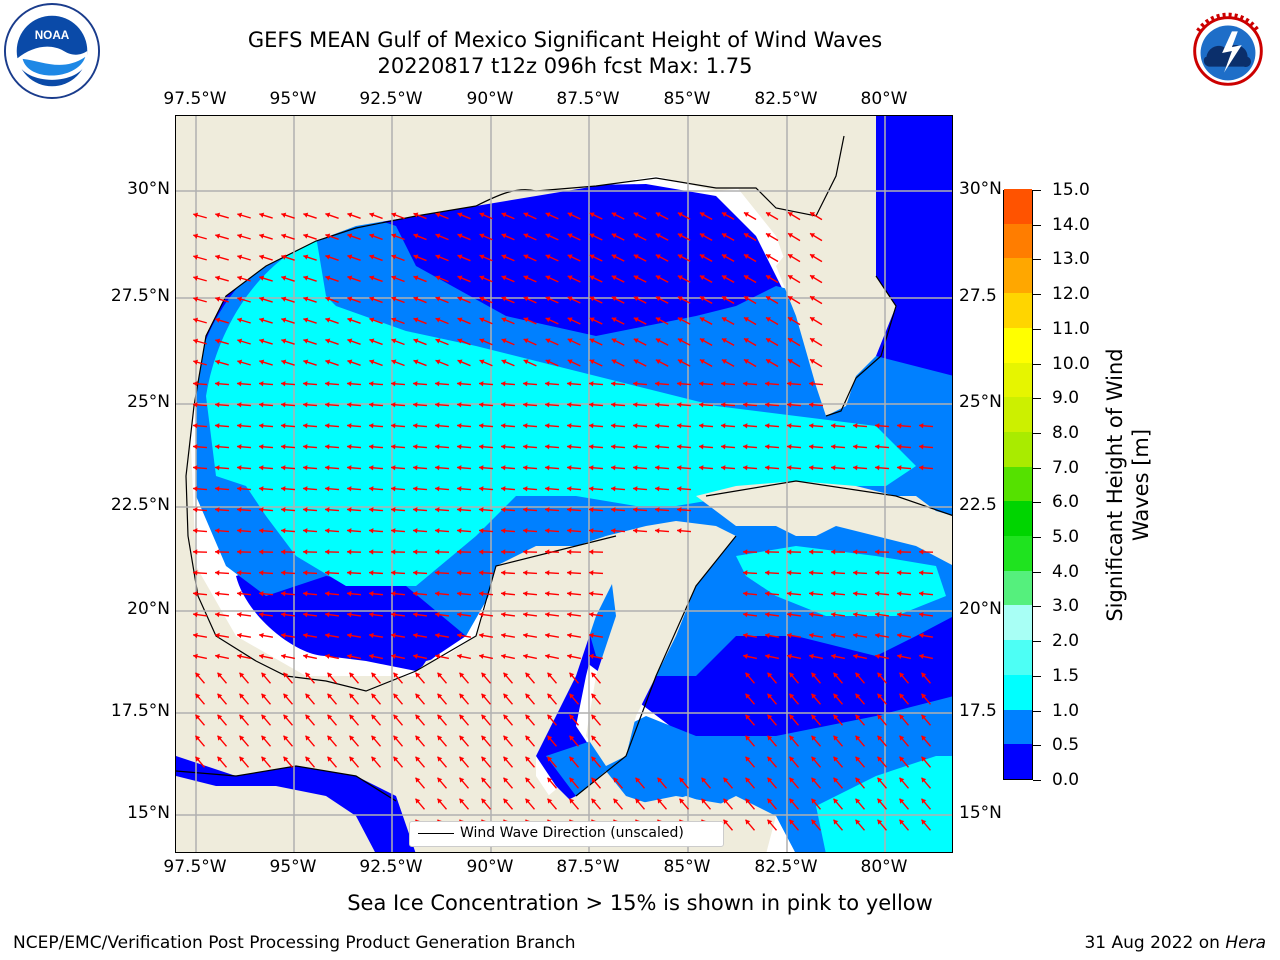 Image resolution: width=1280 pixels, height=960 pixels. I want to click on colorbar-tick-label: 6.0, so click(1066, 502).